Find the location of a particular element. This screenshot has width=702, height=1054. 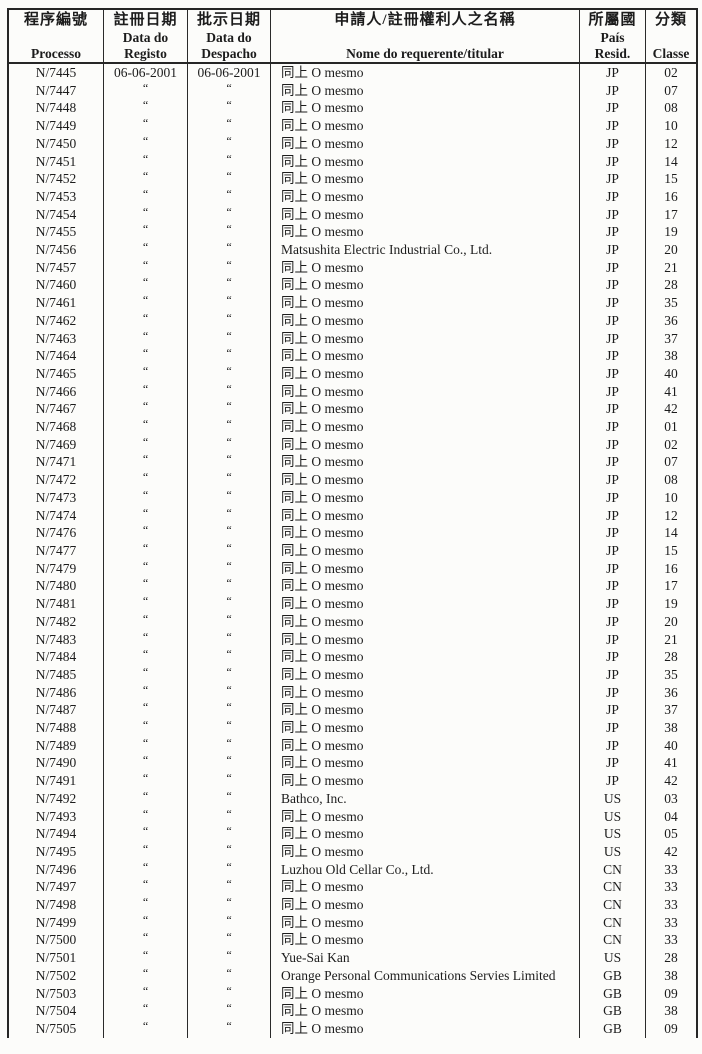

cell-processo: N/7469 is located at coordinates (56, 444).